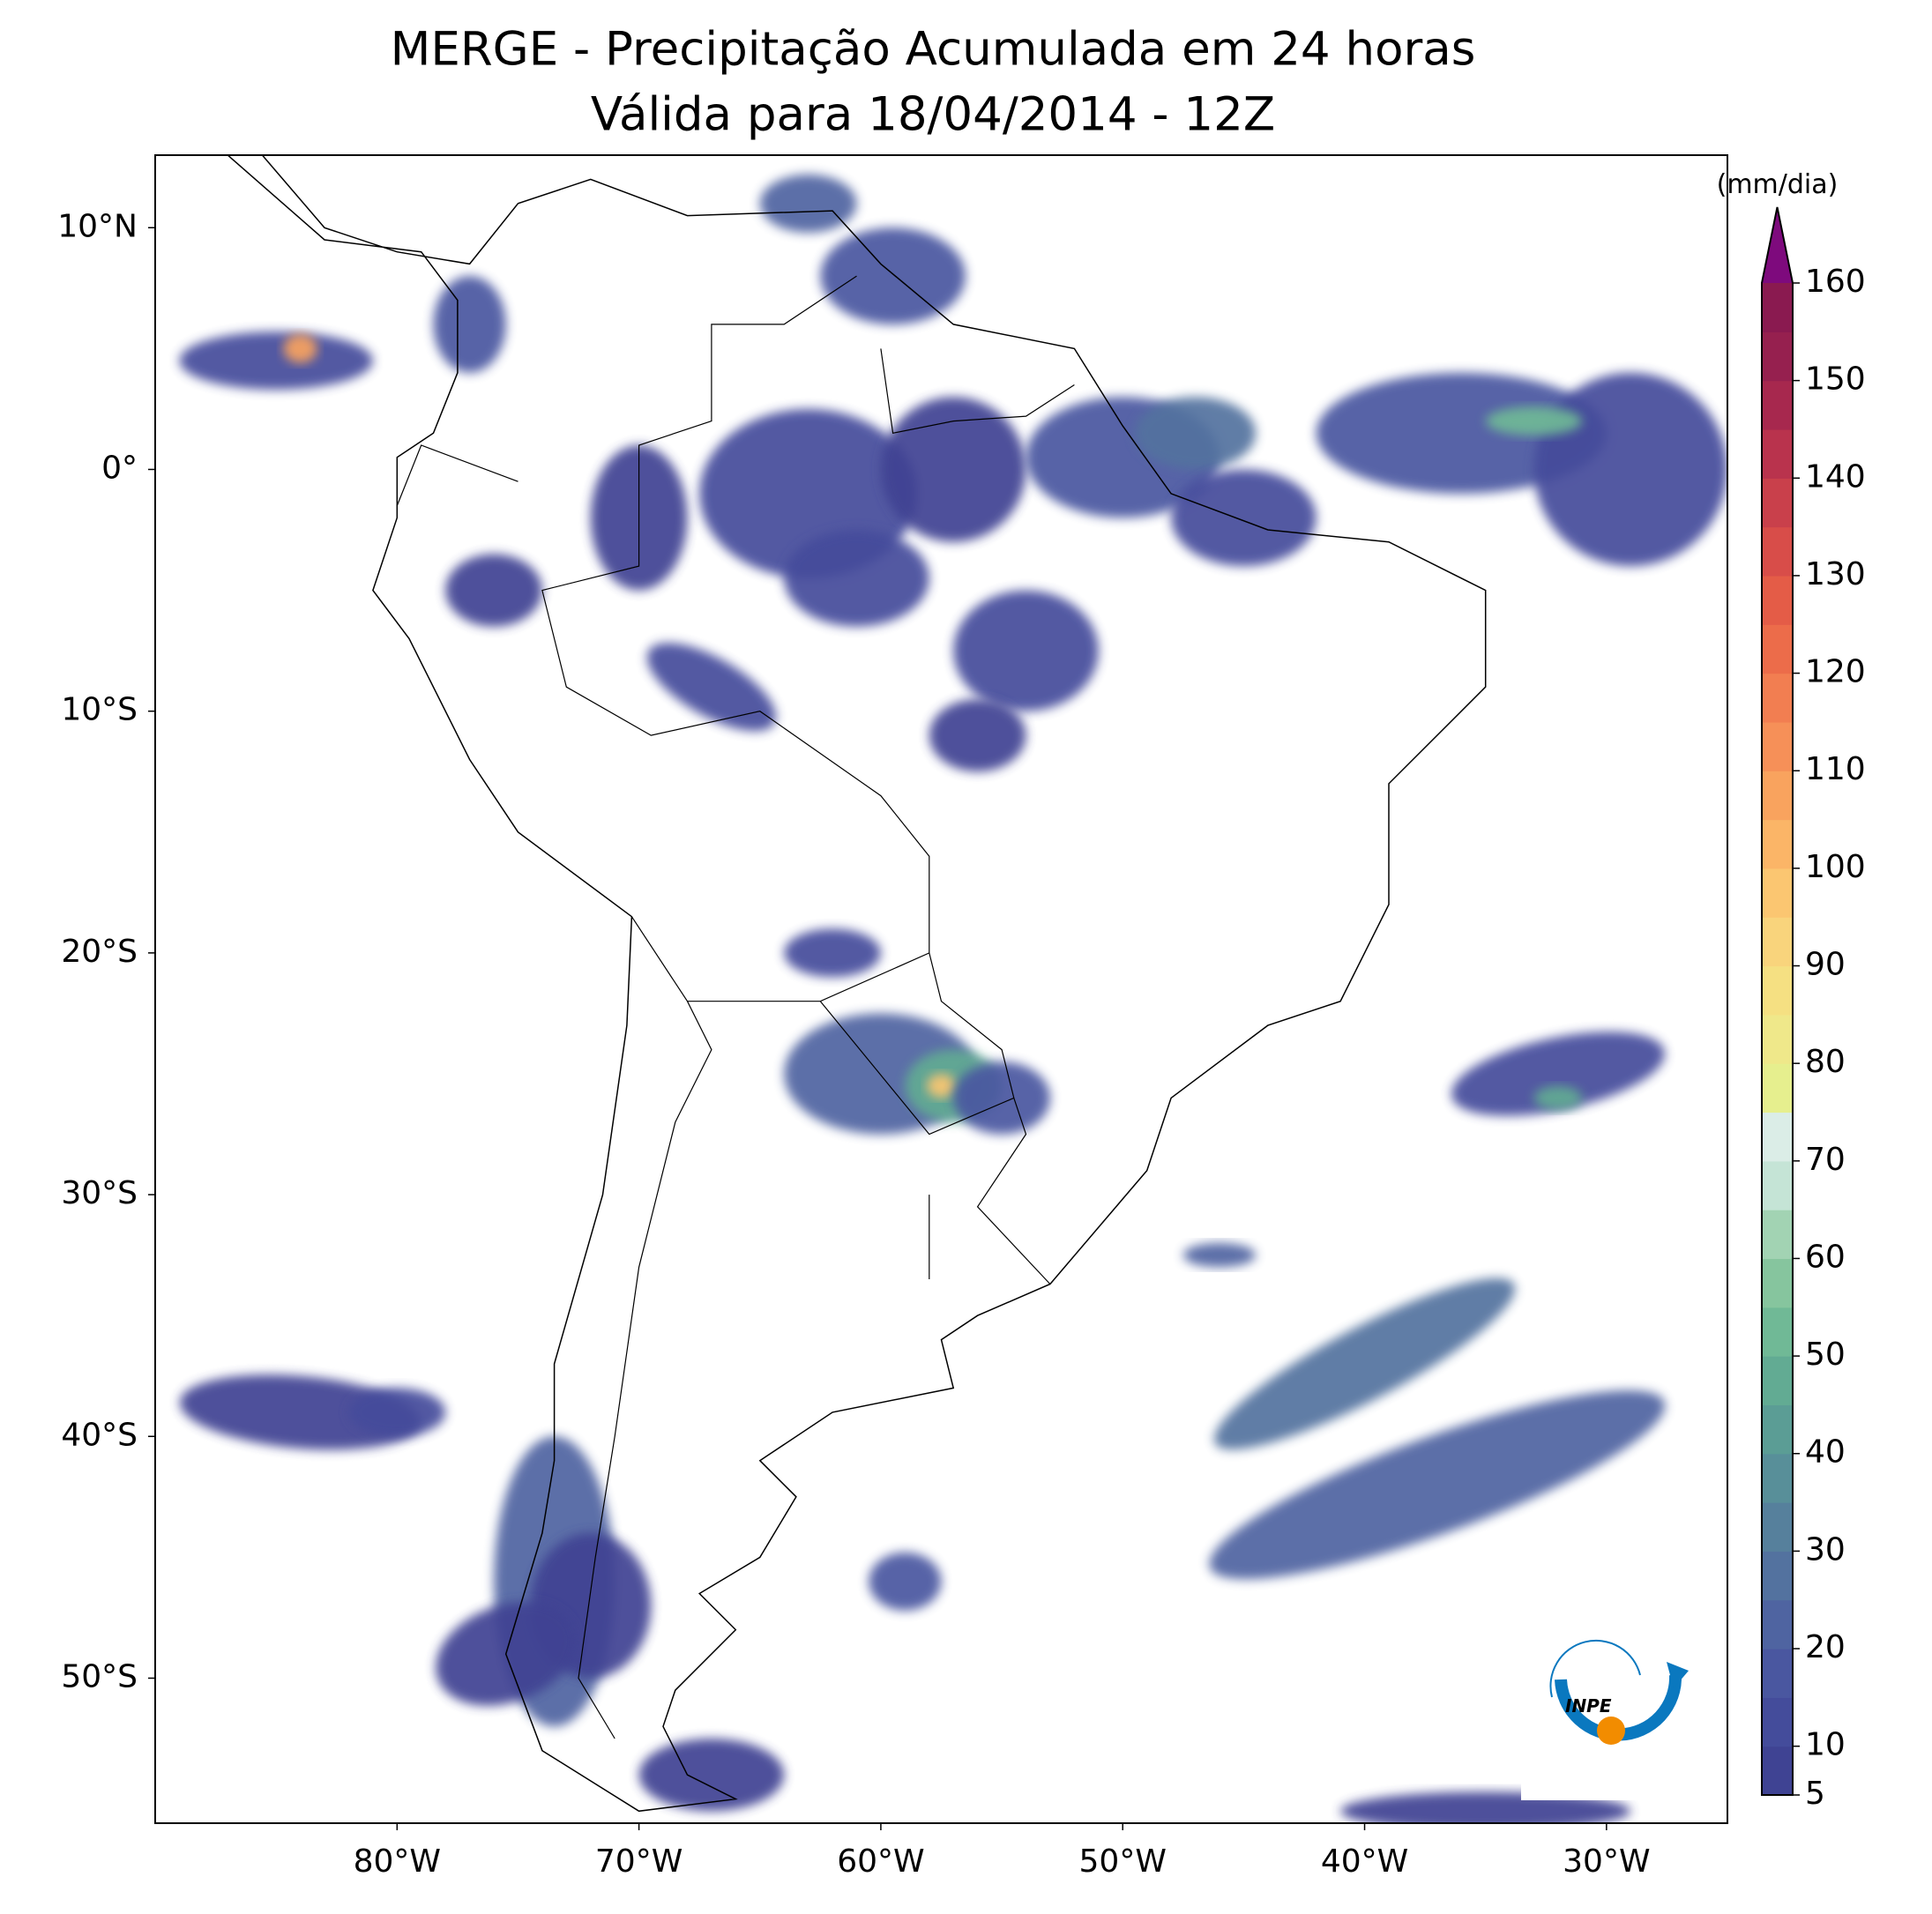 The image size is (1932, 1914). What do you see at coordinates (99, 1676) in the screenshot?
I see `y-tick-label: 50°S` at bounding box center [99, 1676].